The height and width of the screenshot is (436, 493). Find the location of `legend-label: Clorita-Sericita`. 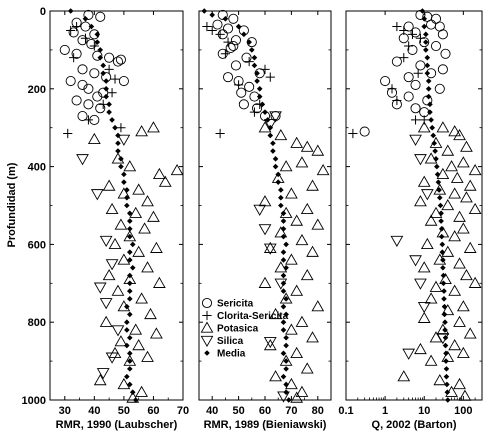

legend-label: Clorita-Sericita is located at coordinates (253, 316).